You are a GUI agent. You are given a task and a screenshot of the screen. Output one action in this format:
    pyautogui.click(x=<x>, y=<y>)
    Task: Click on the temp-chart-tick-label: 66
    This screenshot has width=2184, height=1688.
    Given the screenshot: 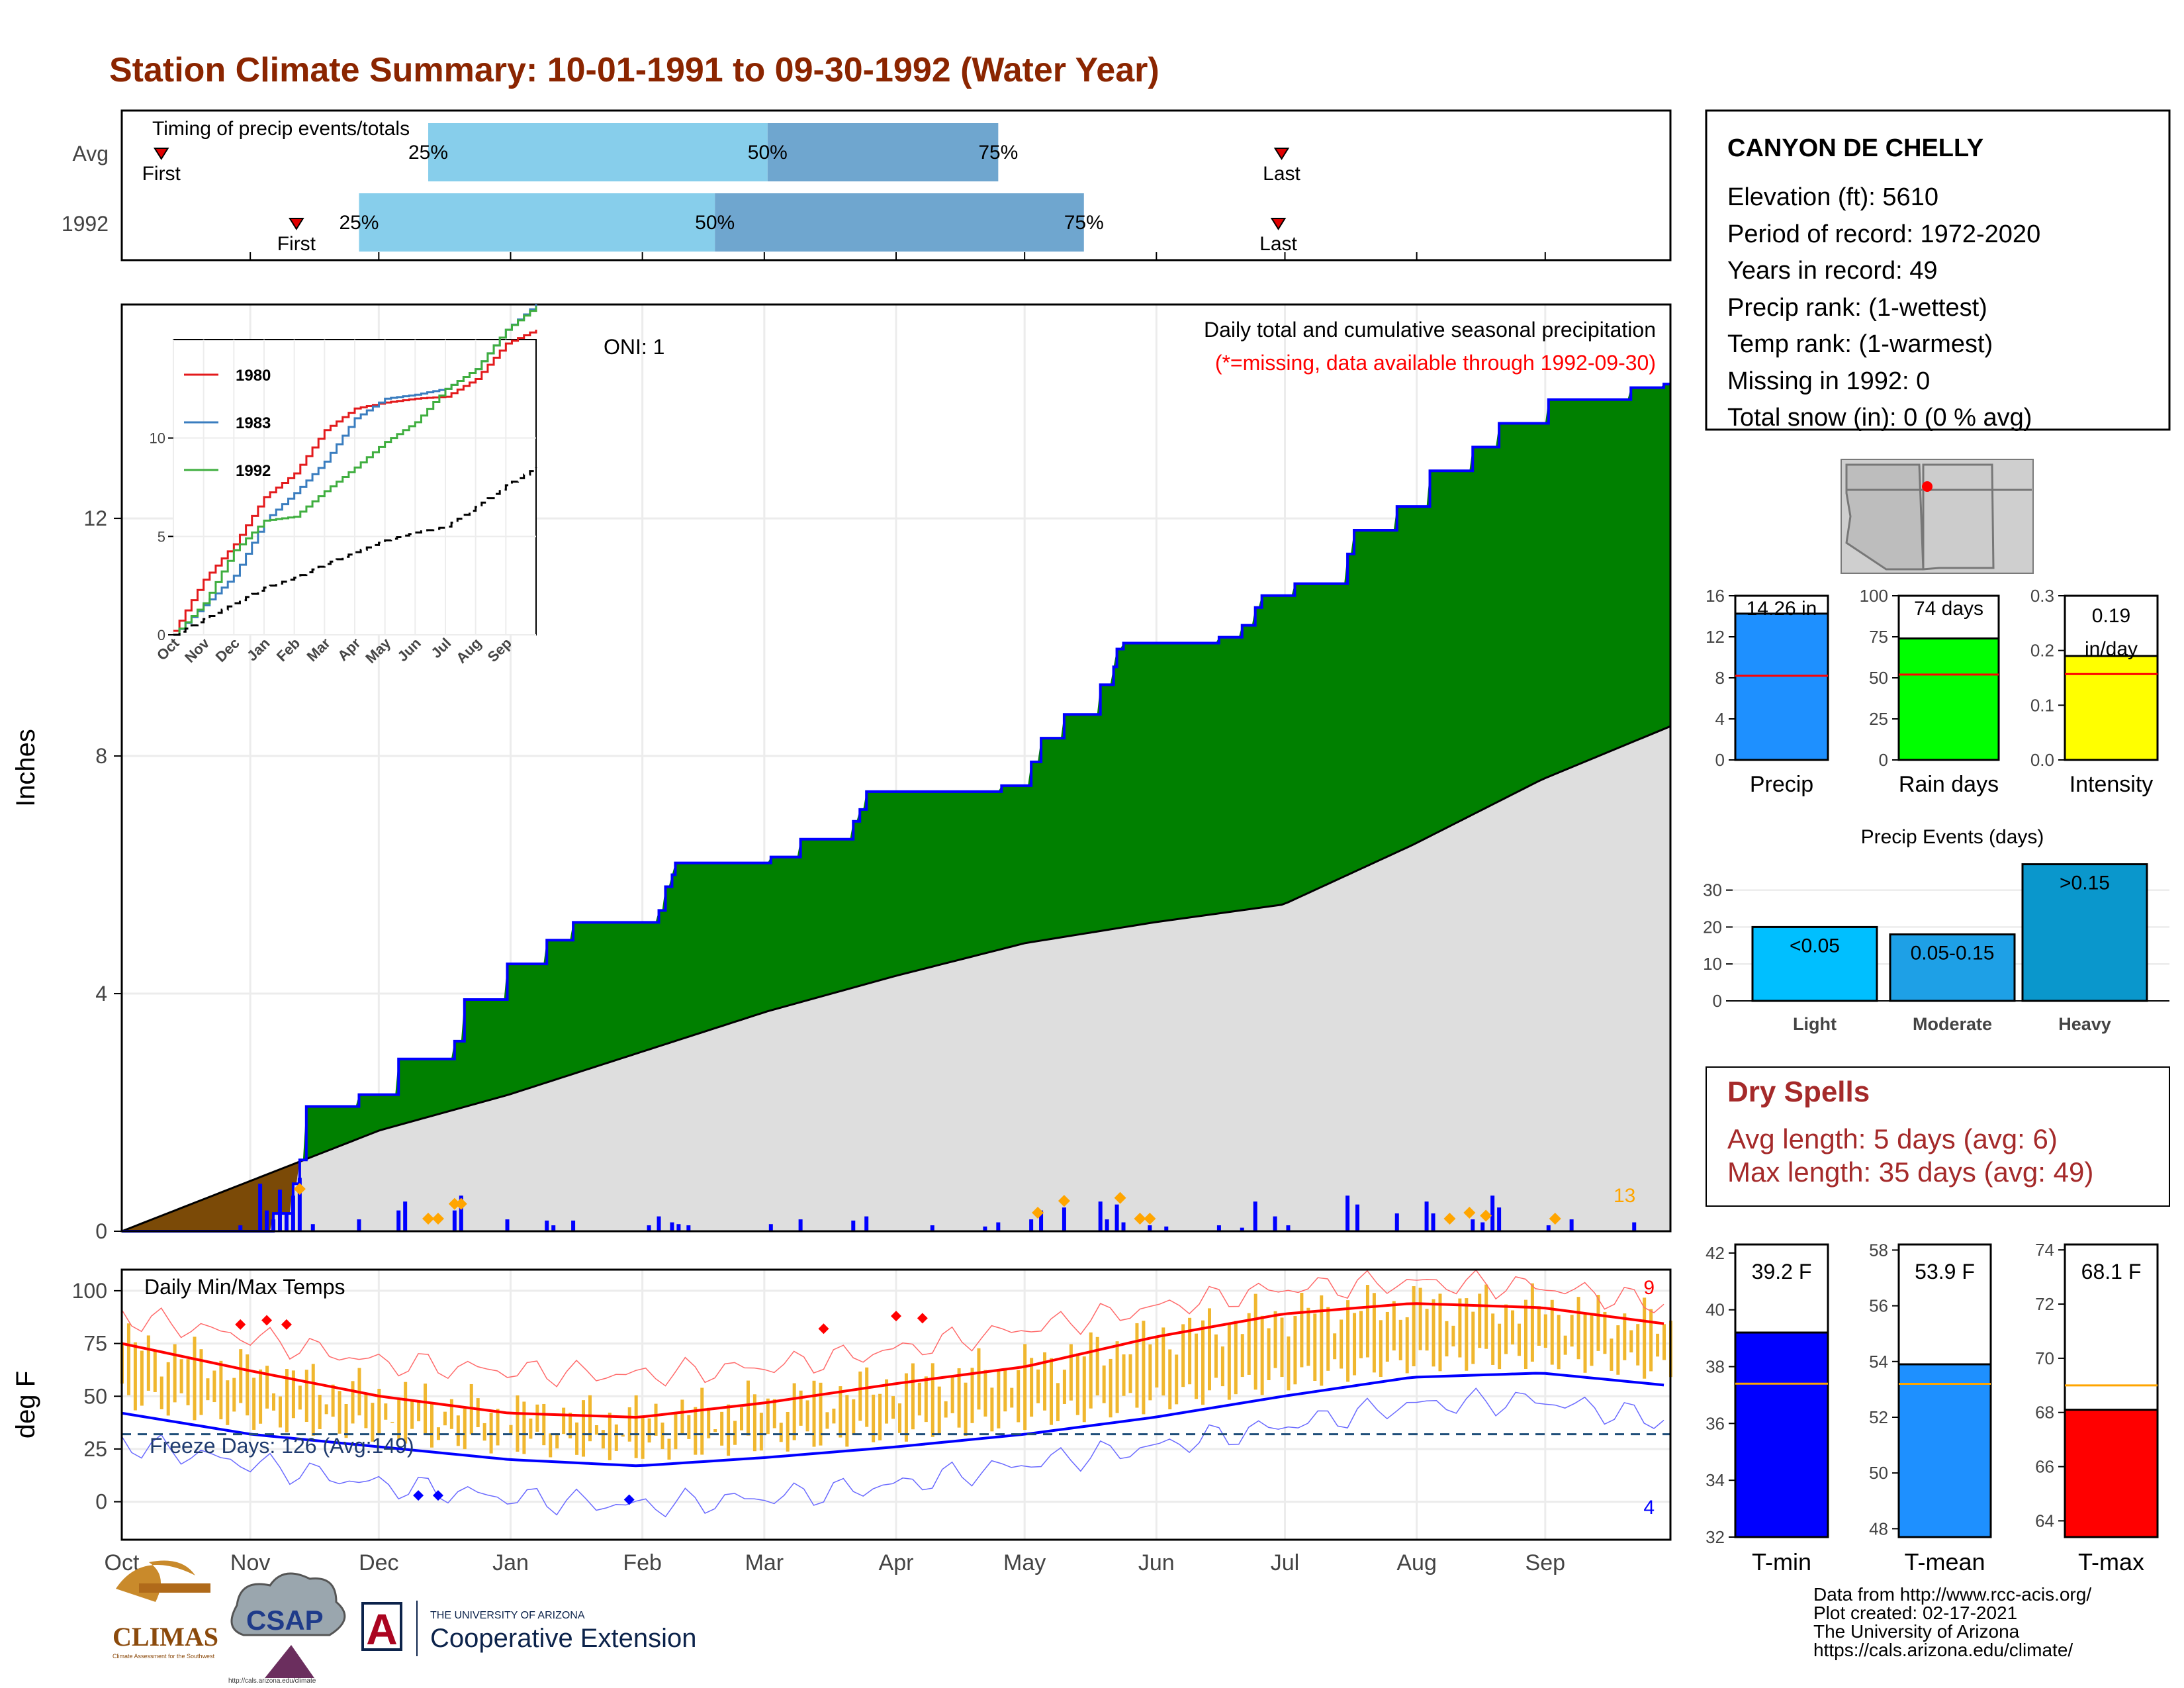 What is the action you would take?
    pyautogui.click(x=2045, y=1467)
    